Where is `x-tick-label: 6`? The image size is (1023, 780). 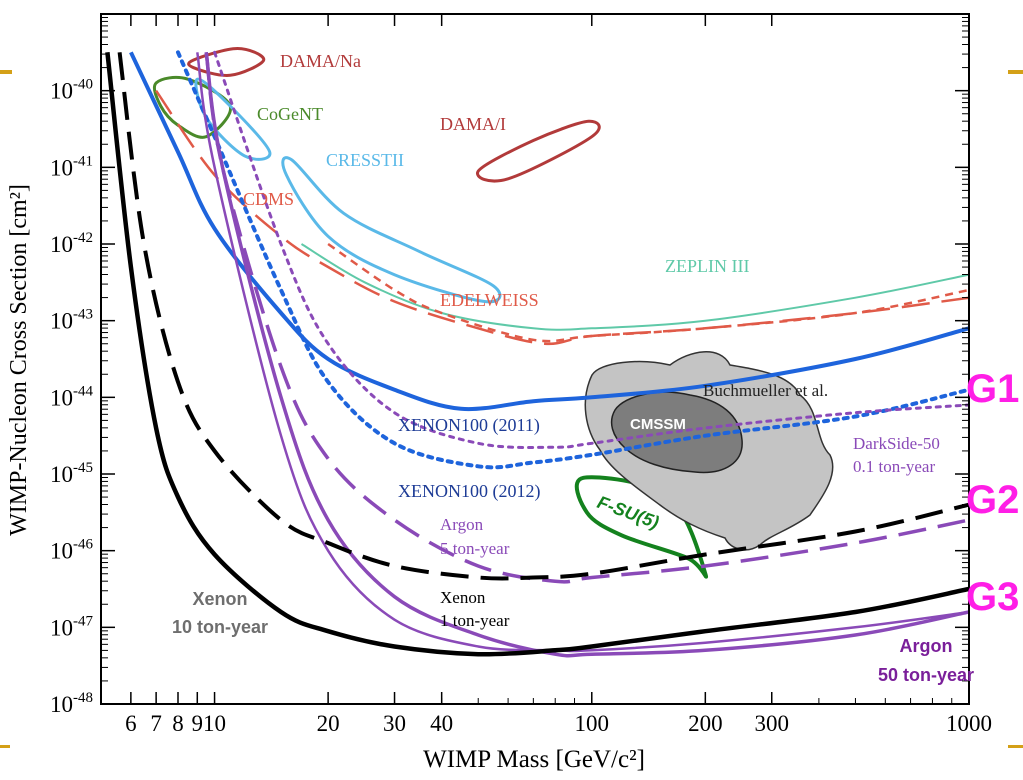
x-tick-label: 6 is located at coordinates (131, 723).